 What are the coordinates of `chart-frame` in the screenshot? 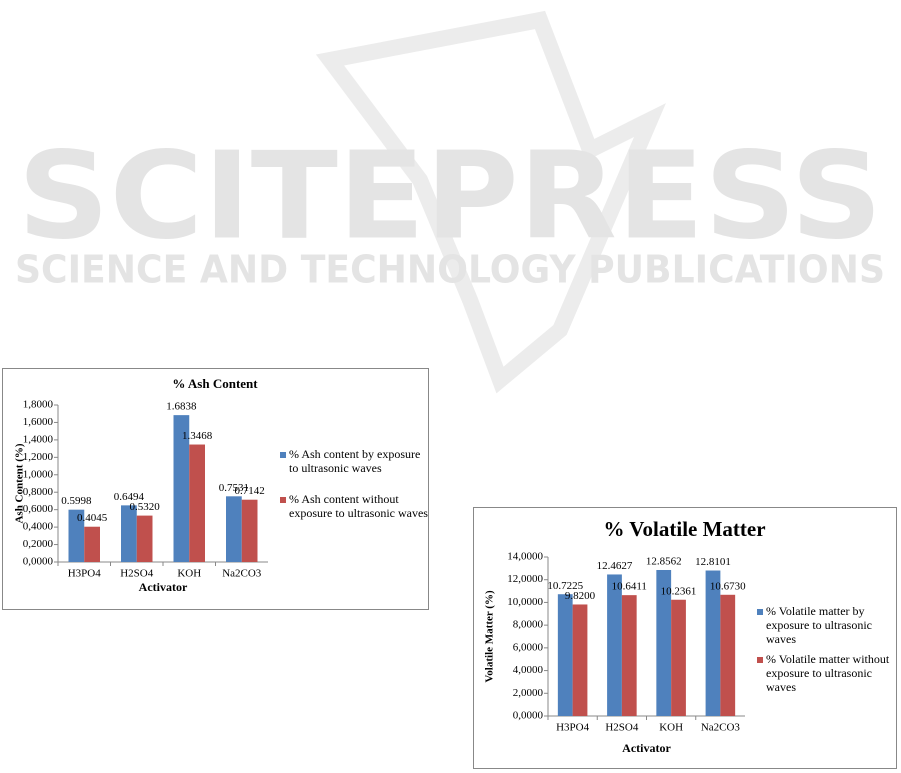 It's located at (215, 489).